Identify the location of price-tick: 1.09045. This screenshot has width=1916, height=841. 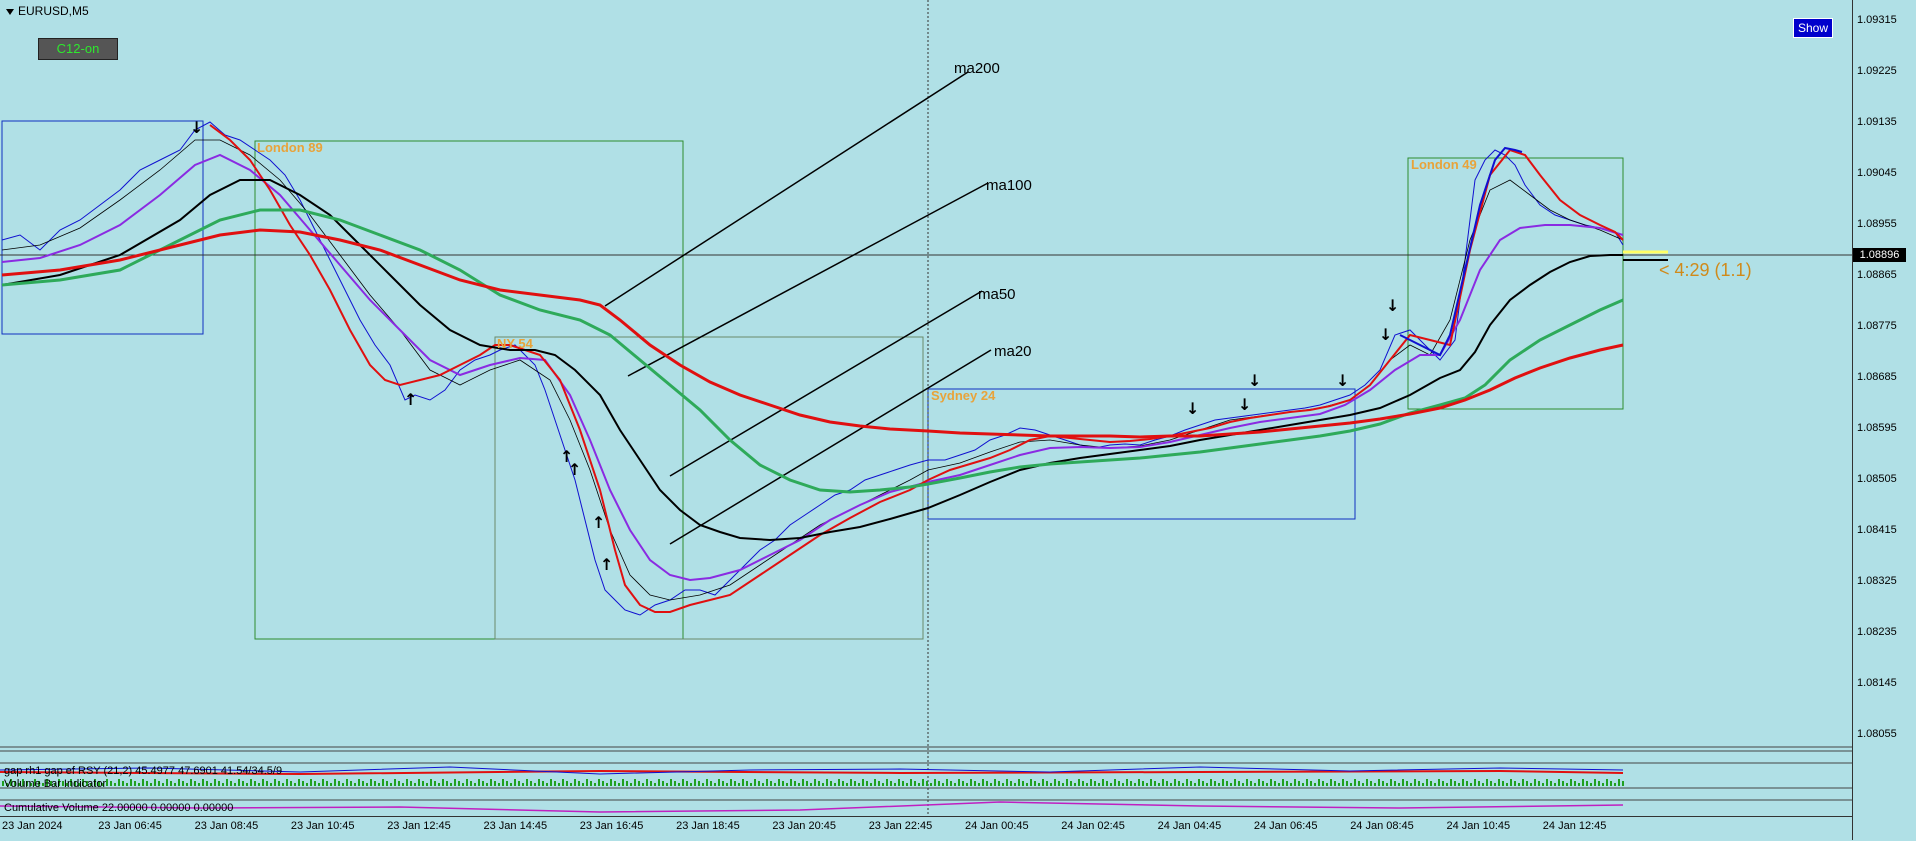
(1877, 173).